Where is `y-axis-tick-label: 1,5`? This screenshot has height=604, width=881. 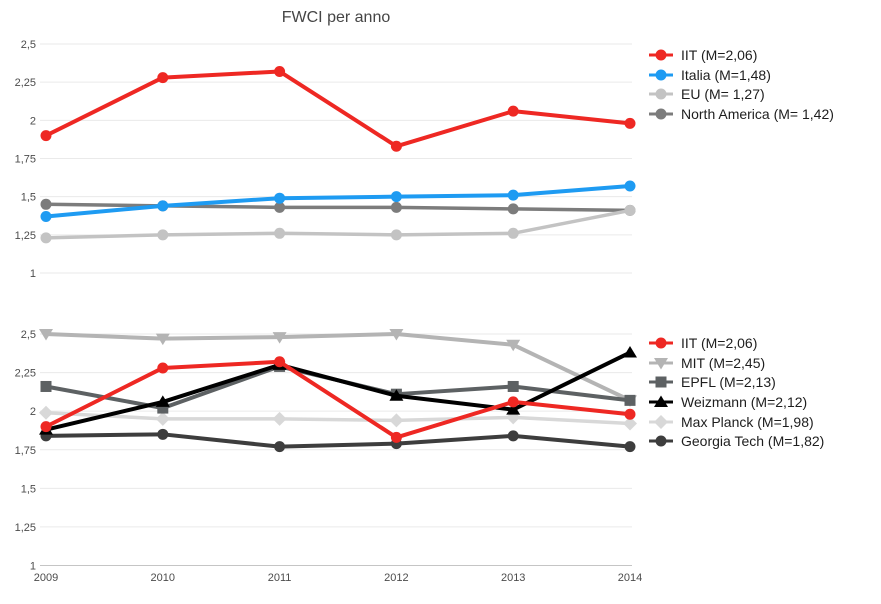
y-axis-tick-label: 1,5 is located at coordinates (28, 489).